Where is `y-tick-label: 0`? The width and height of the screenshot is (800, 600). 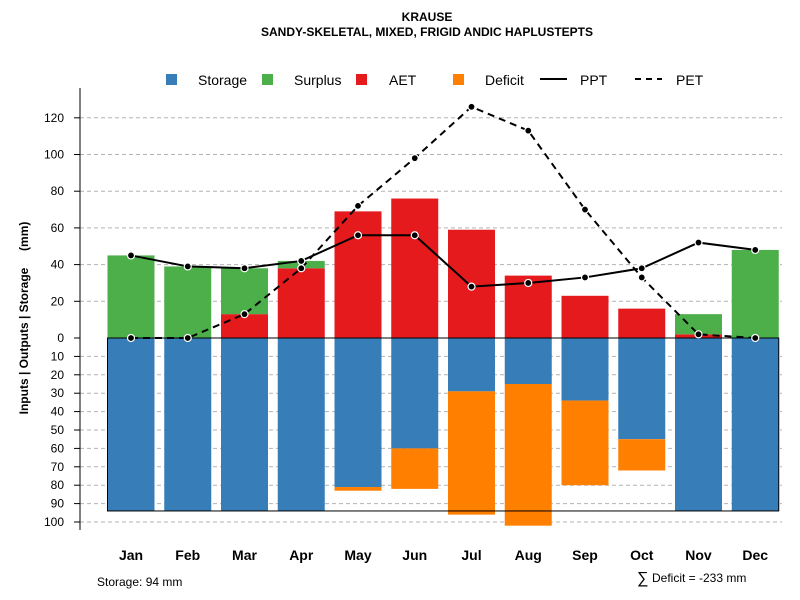
y-tick-label: 0 is located at coordinates (60, 338).